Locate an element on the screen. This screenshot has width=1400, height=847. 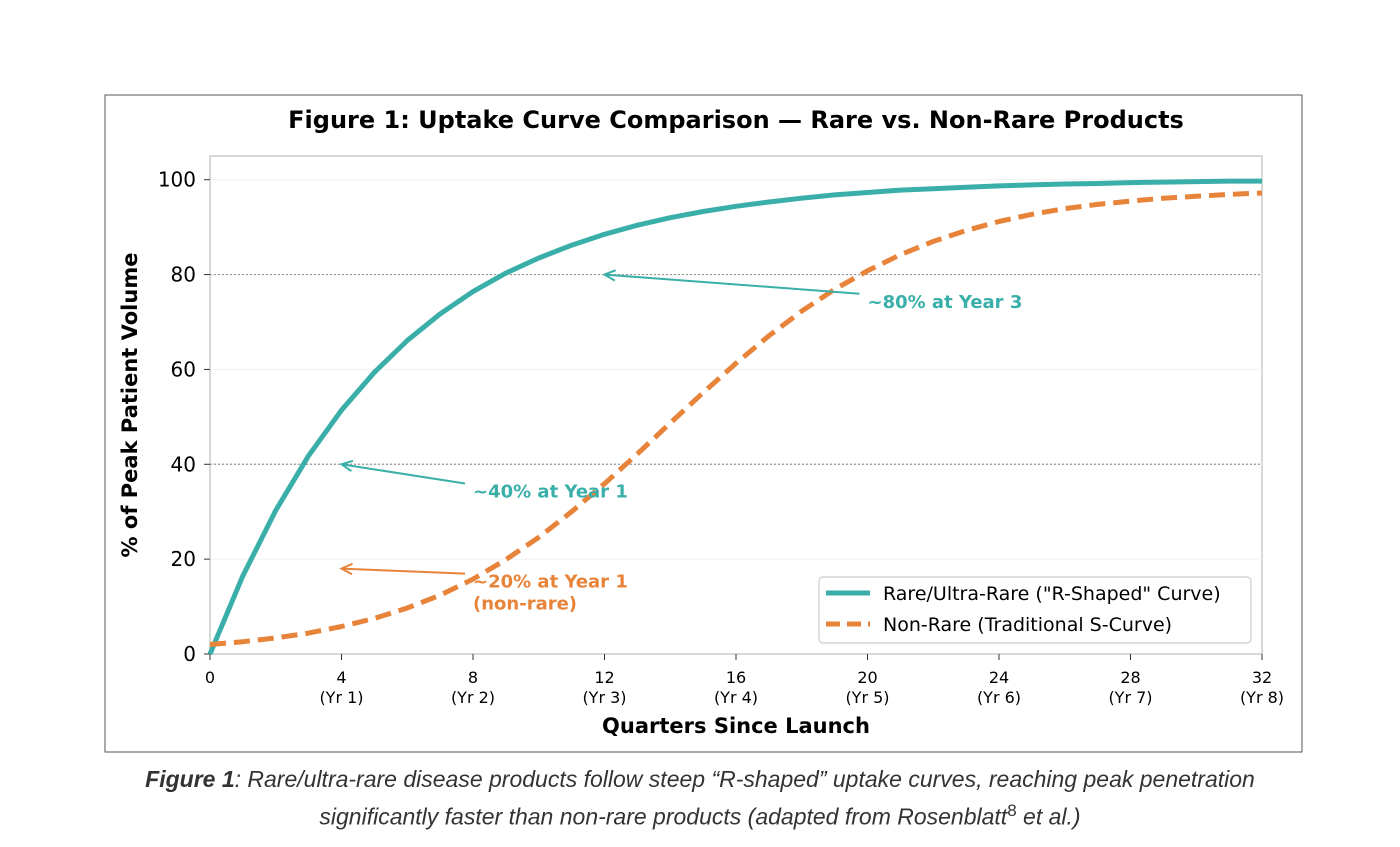
x-tick-label: 12 is located at coordinates (604, 677).